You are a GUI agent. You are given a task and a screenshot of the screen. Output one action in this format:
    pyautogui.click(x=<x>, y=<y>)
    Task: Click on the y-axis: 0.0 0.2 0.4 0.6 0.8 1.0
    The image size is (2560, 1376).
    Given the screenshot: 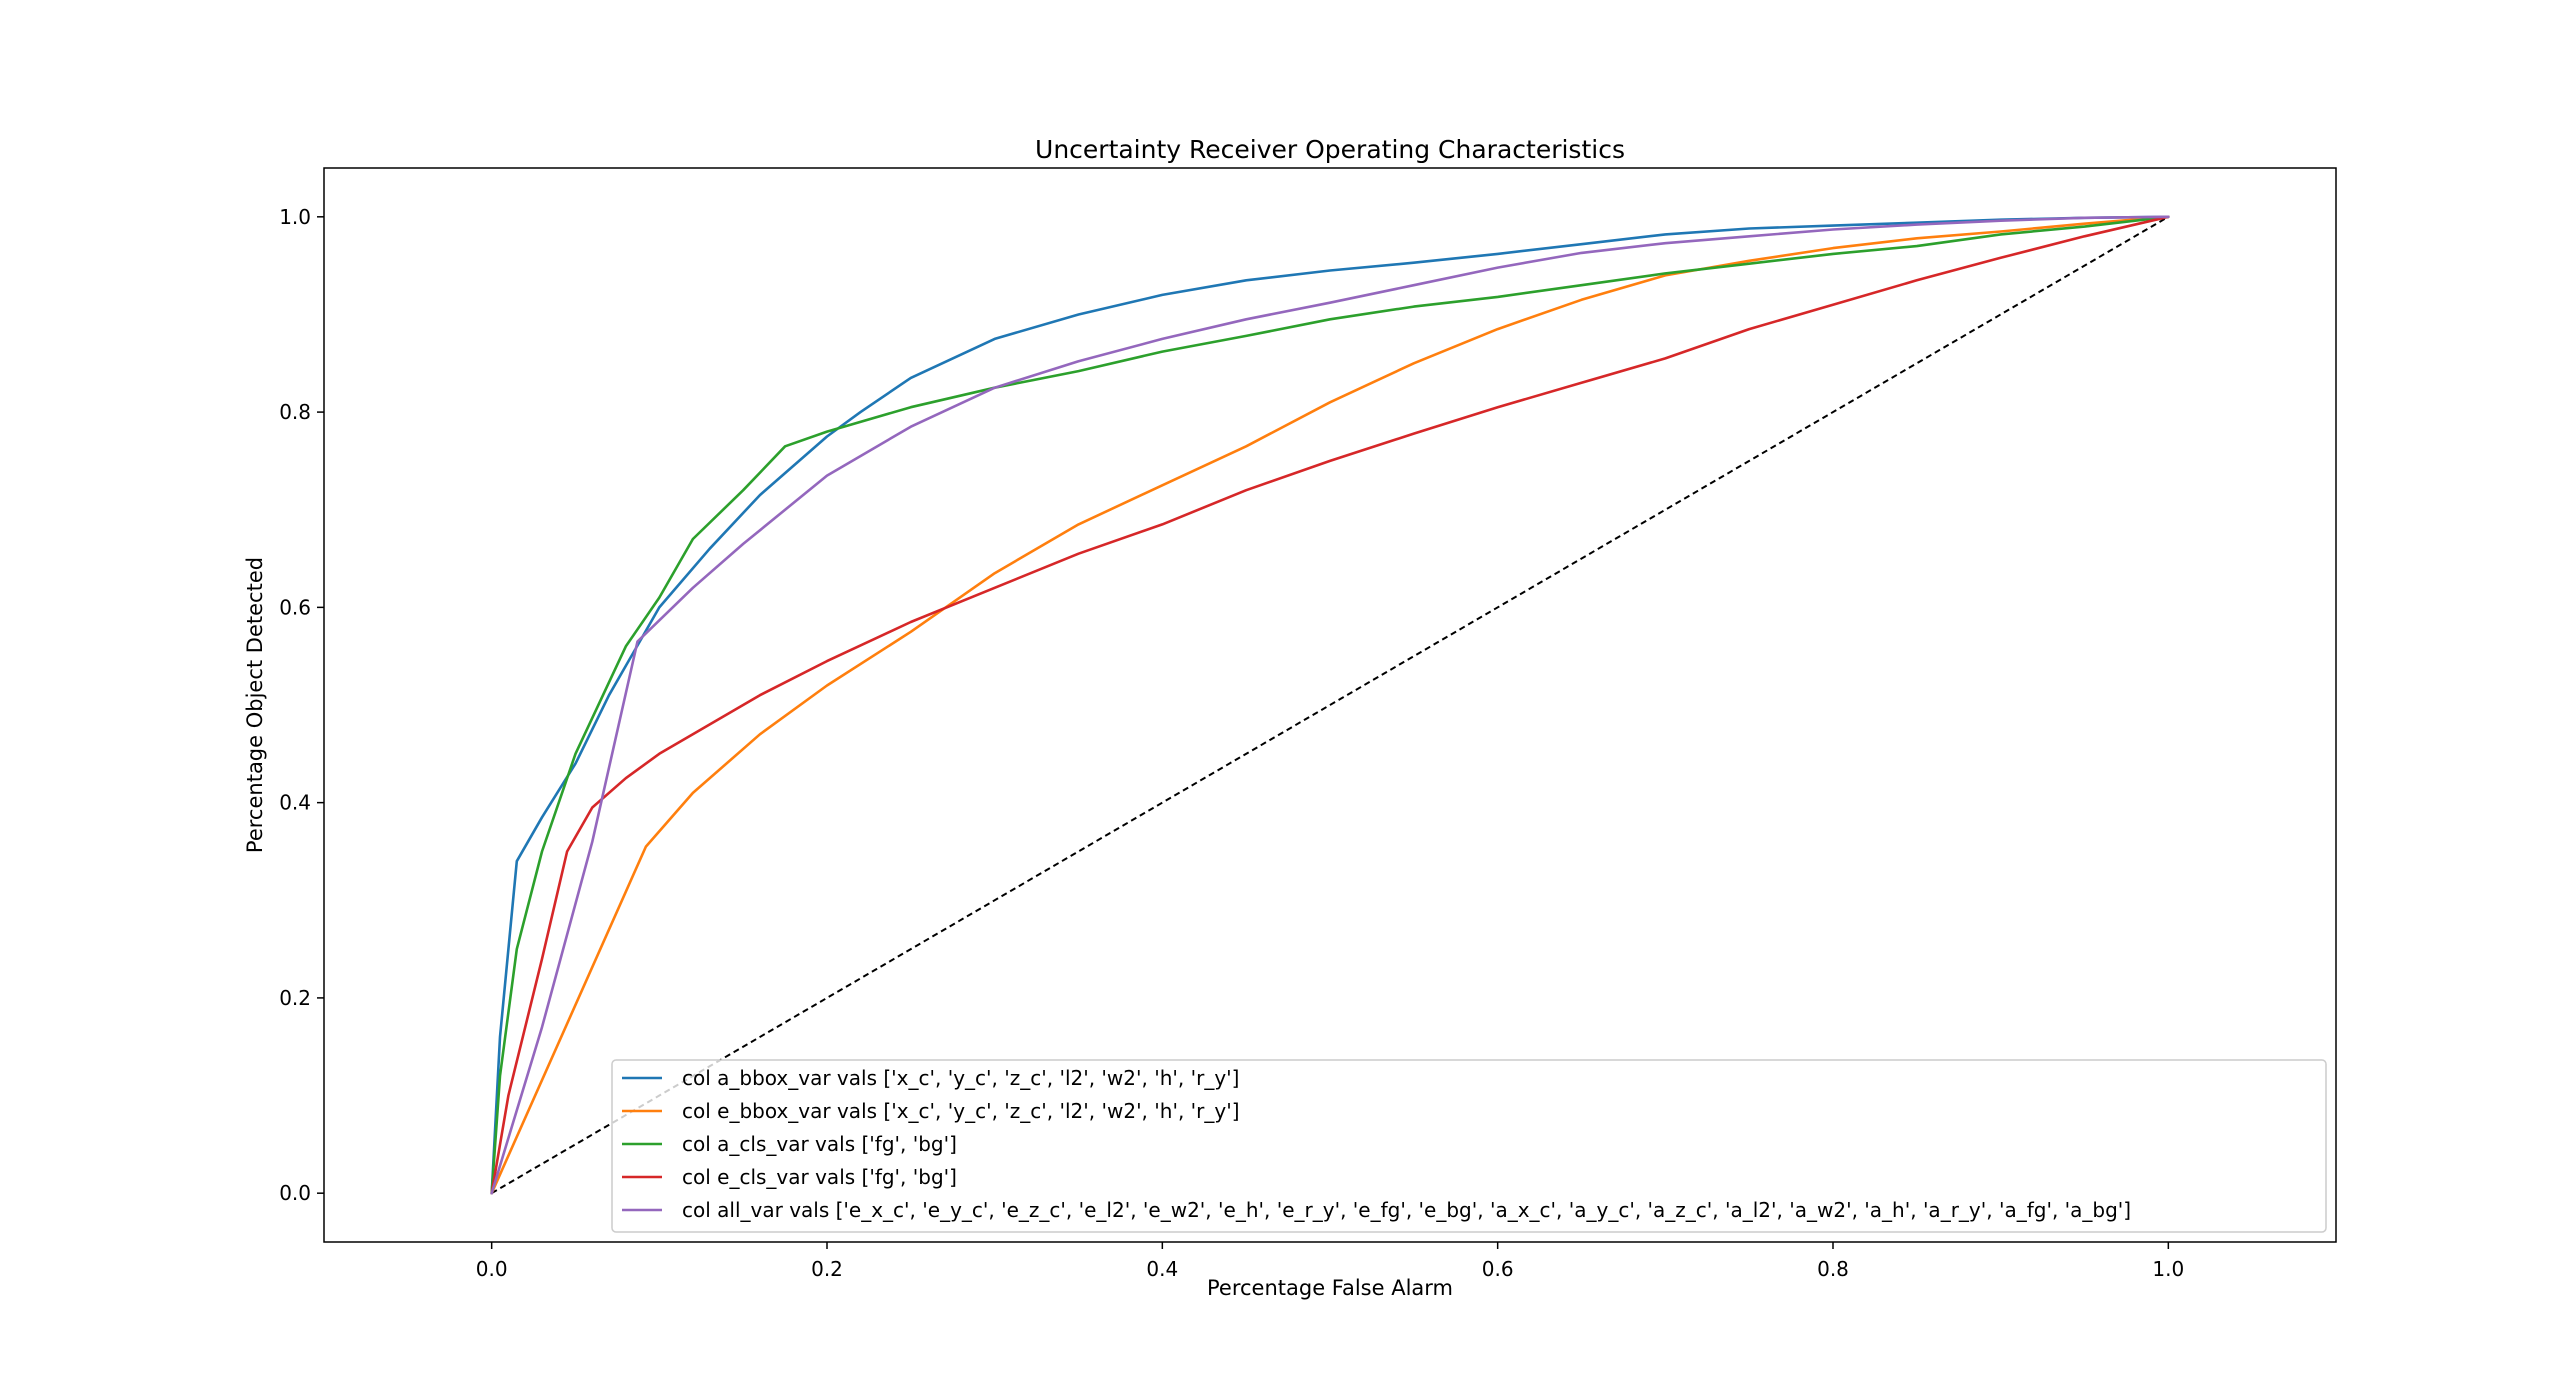 What is the action you would take?
    pyautogui.click(x=301, y=705)
    